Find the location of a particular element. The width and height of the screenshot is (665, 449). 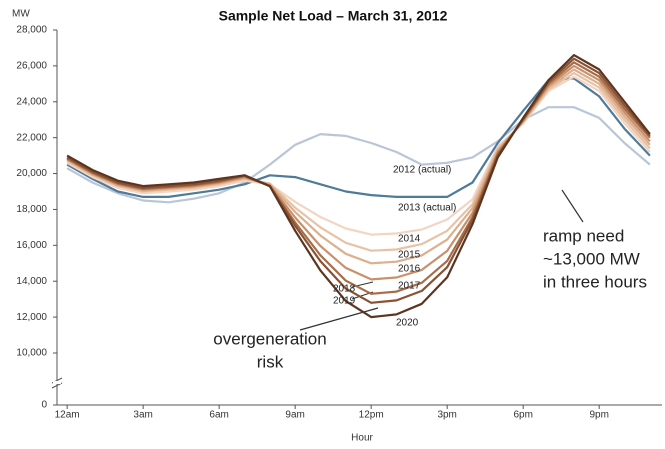

y-tick-label: 12,000 is located at coordinates (31, 317).